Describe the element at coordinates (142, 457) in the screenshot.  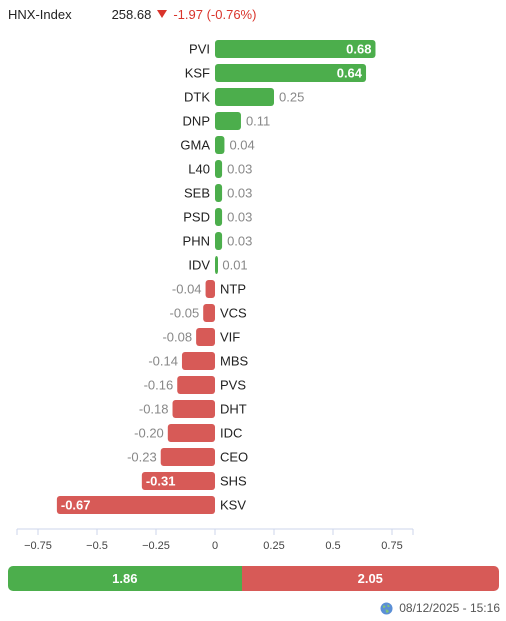
I see `value-label: -0.23` at that location.